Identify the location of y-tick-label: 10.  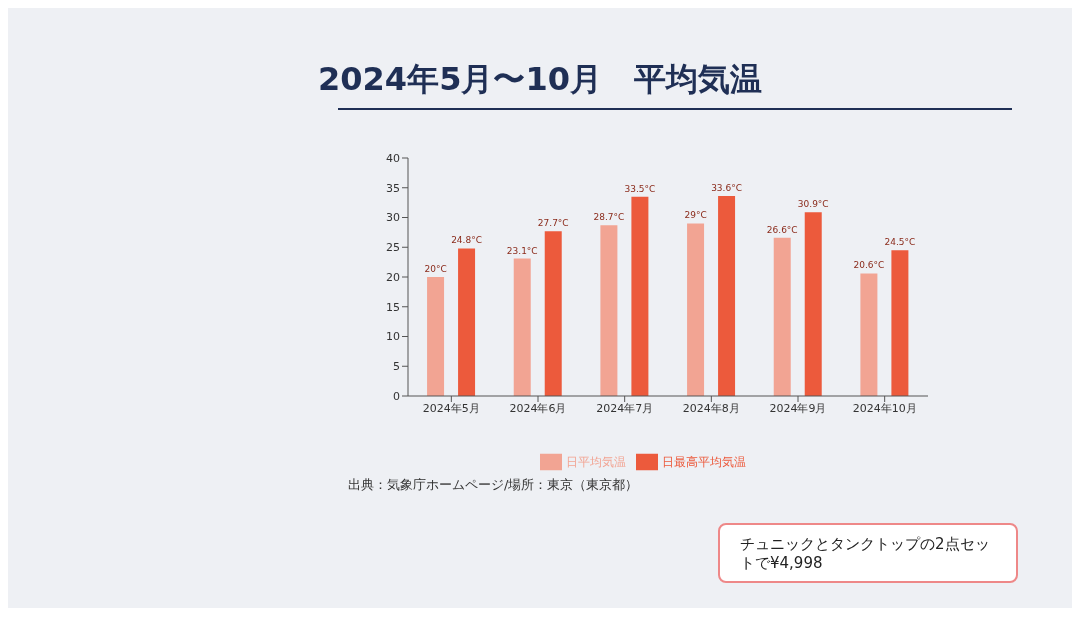
(393, 337).